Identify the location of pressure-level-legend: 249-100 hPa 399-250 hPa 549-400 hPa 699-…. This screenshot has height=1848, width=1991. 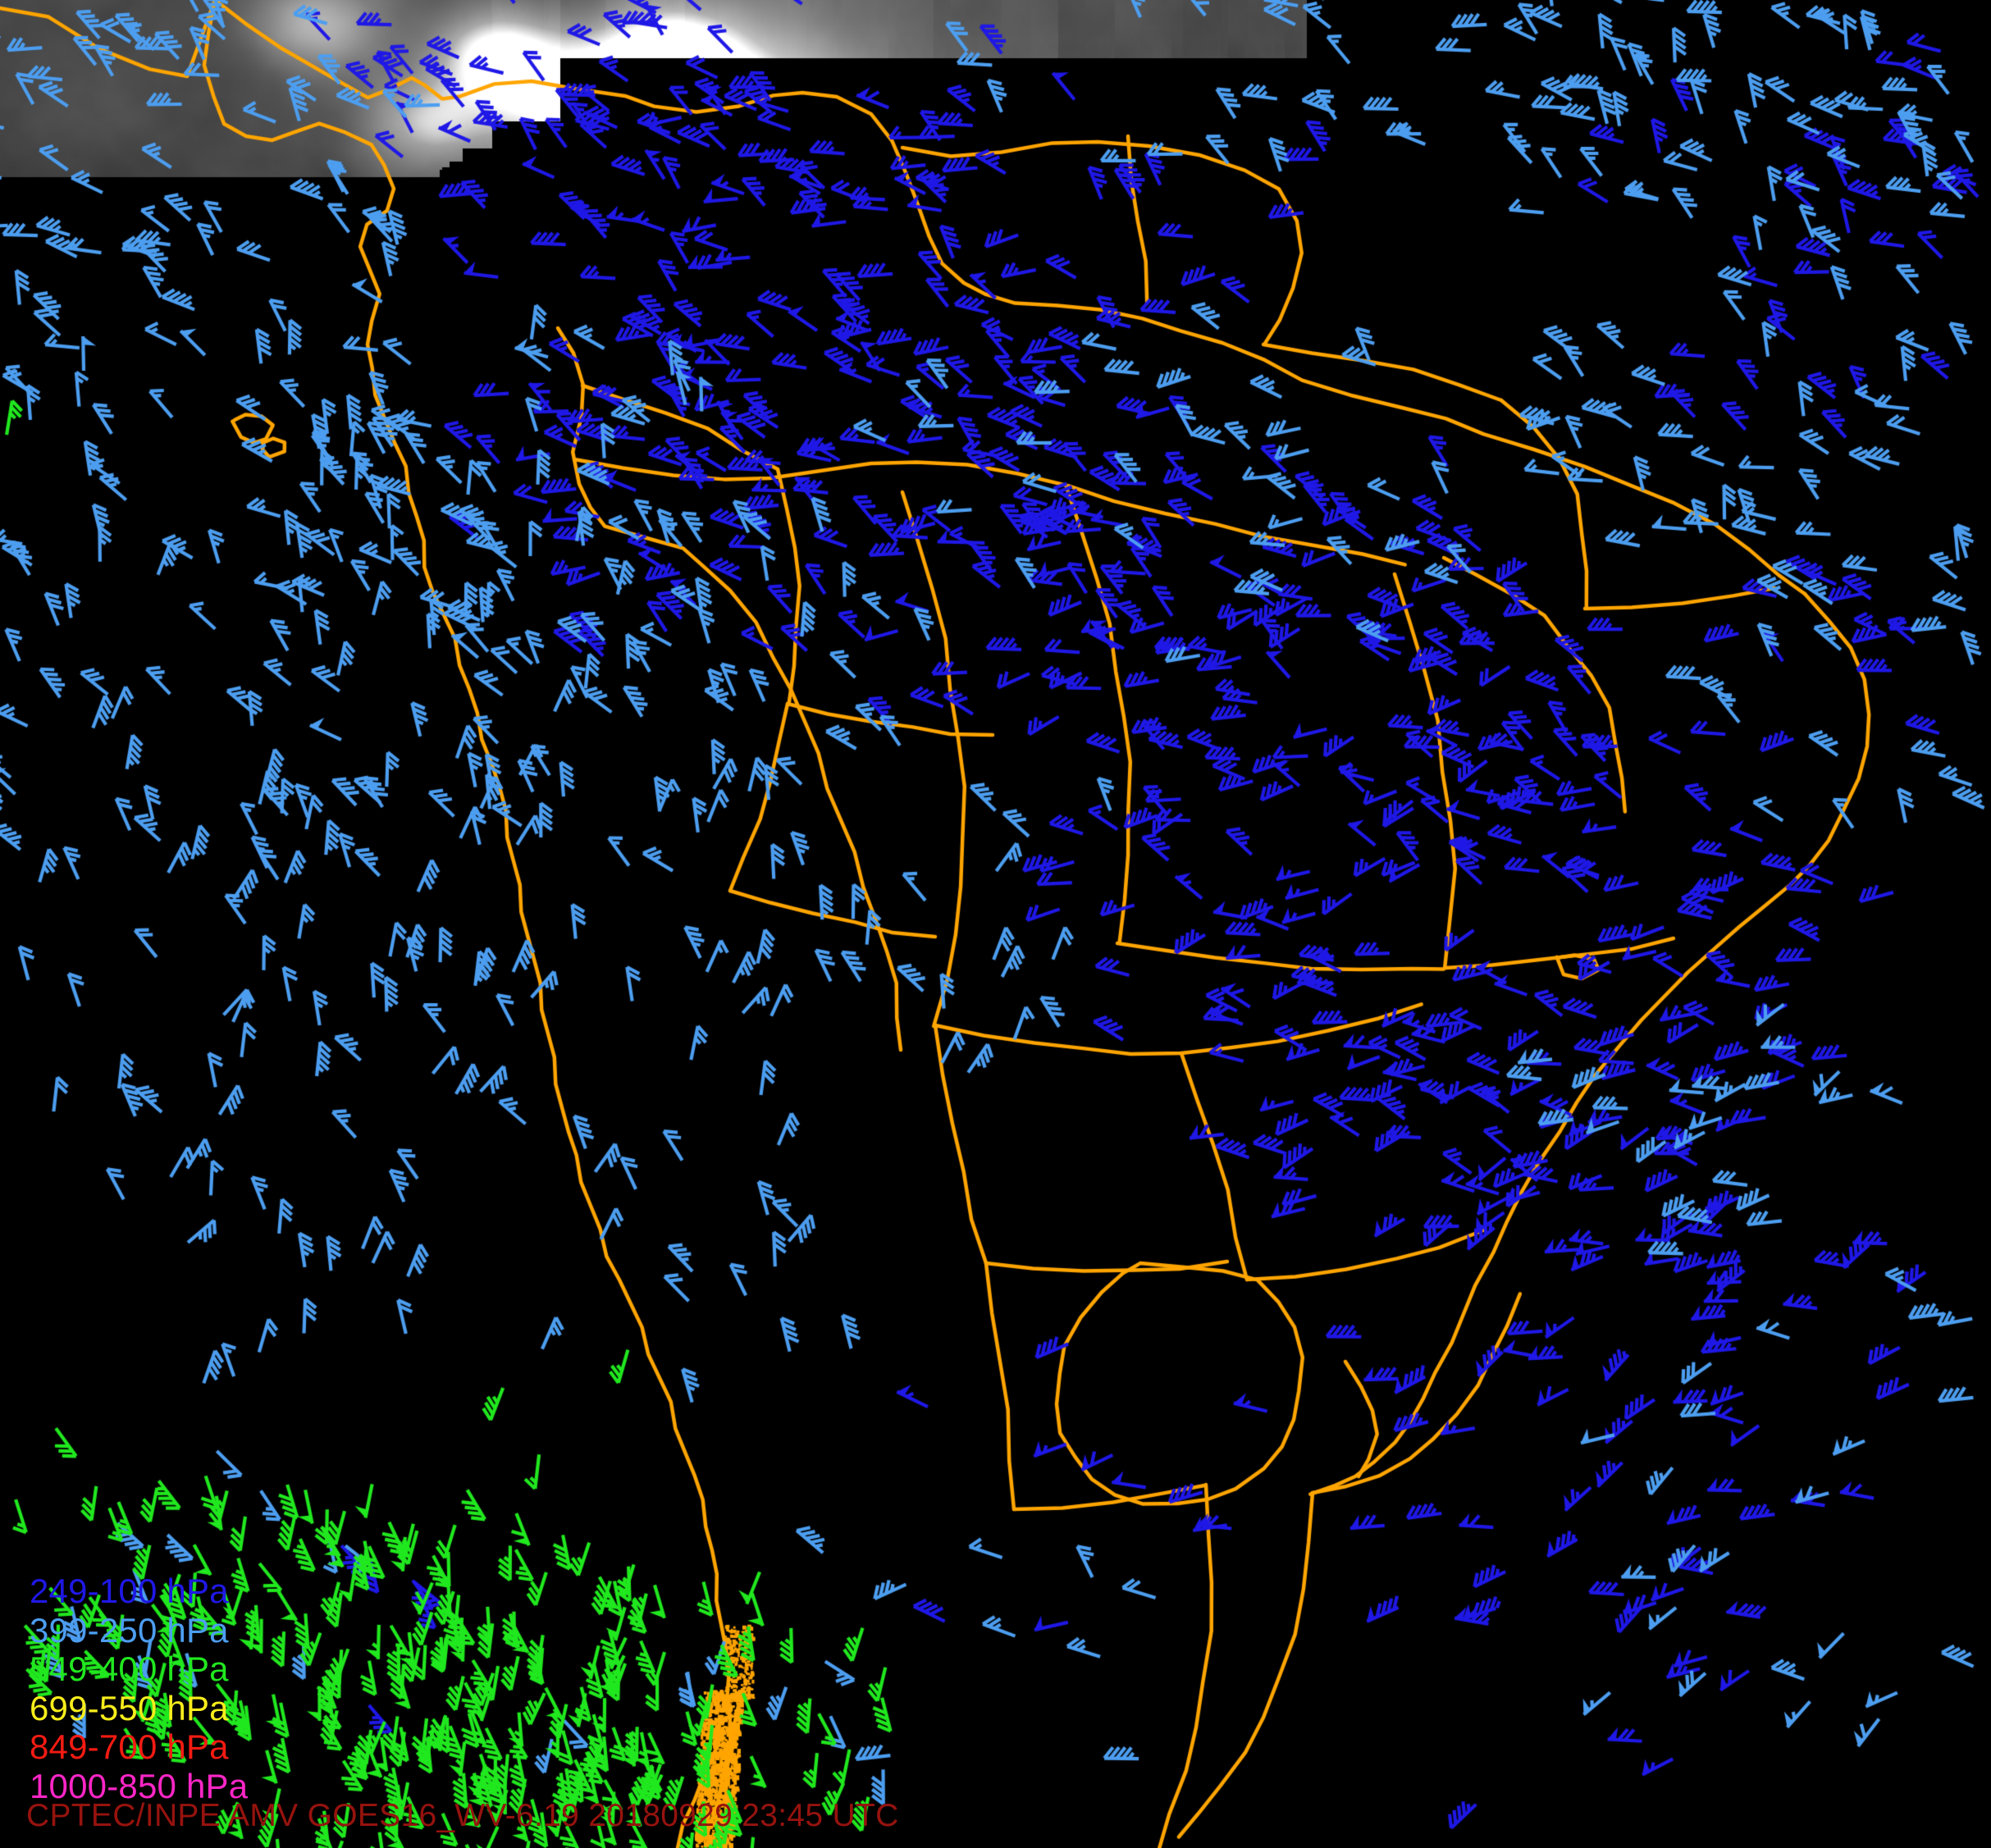
(139, 1688).